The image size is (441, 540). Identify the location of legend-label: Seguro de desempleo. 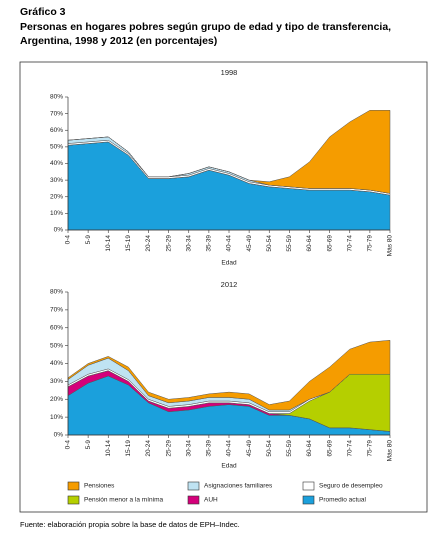
(351, 486).